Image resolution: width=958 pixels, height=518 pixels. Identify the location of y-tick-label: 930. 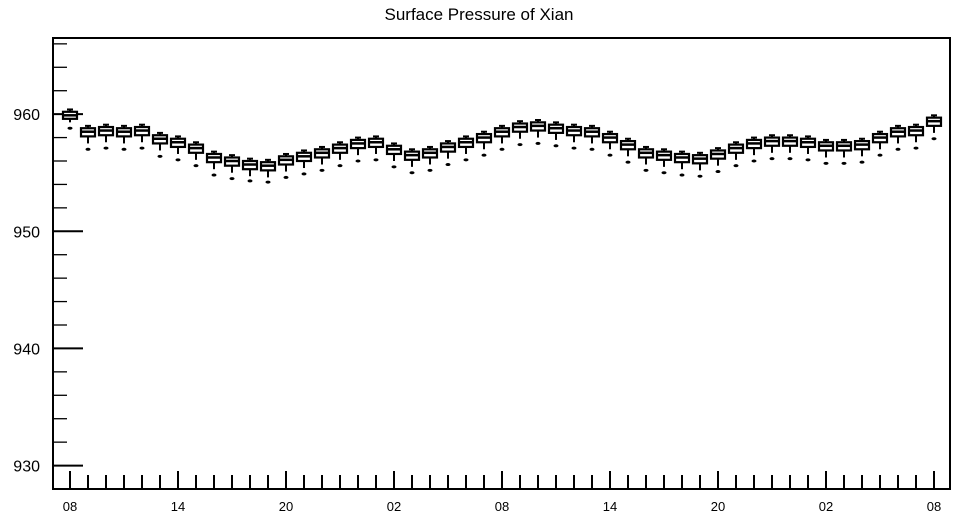
(26, 467).